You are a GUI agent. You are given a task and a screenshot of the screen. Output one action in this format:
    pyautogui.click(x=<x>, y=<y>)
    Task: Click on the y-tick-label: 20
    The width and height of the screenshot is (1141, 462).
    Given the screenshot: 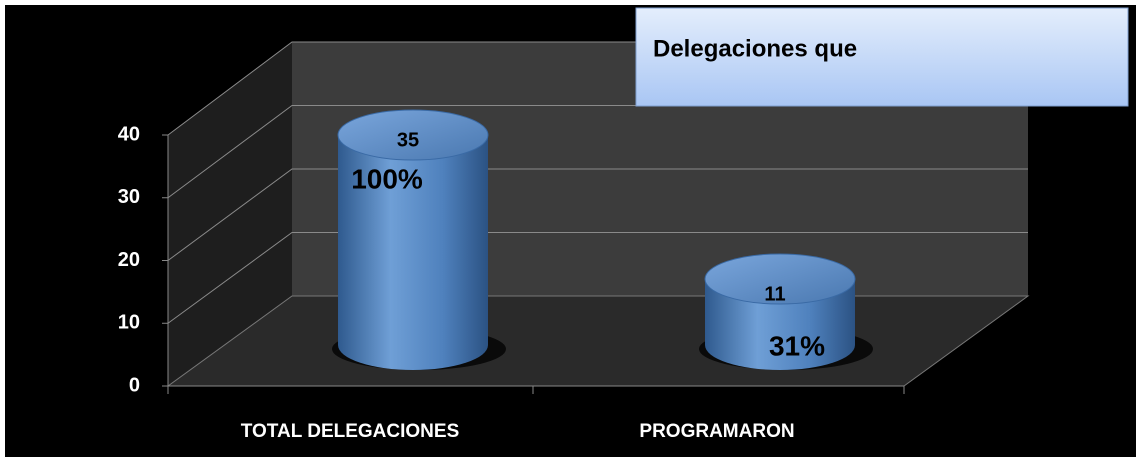 What is the action you would take?
    pyautogui.click(x=129, y=260)
    